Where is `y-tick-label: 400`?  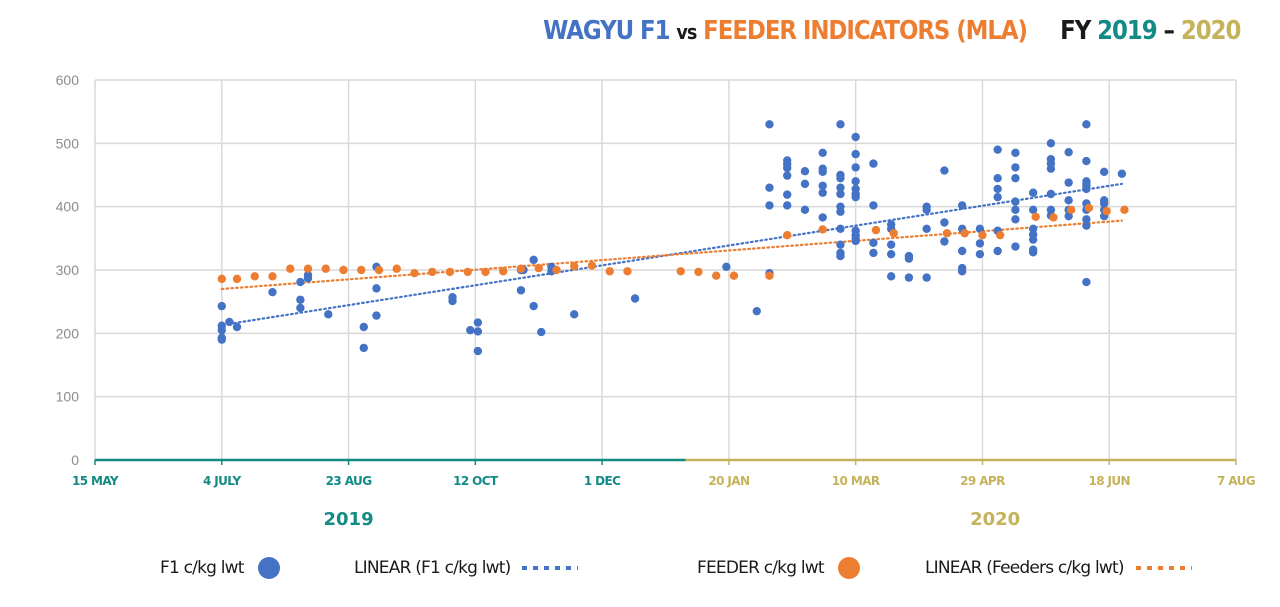 y-tick-label: 400 is located at coordinates (68, 207).